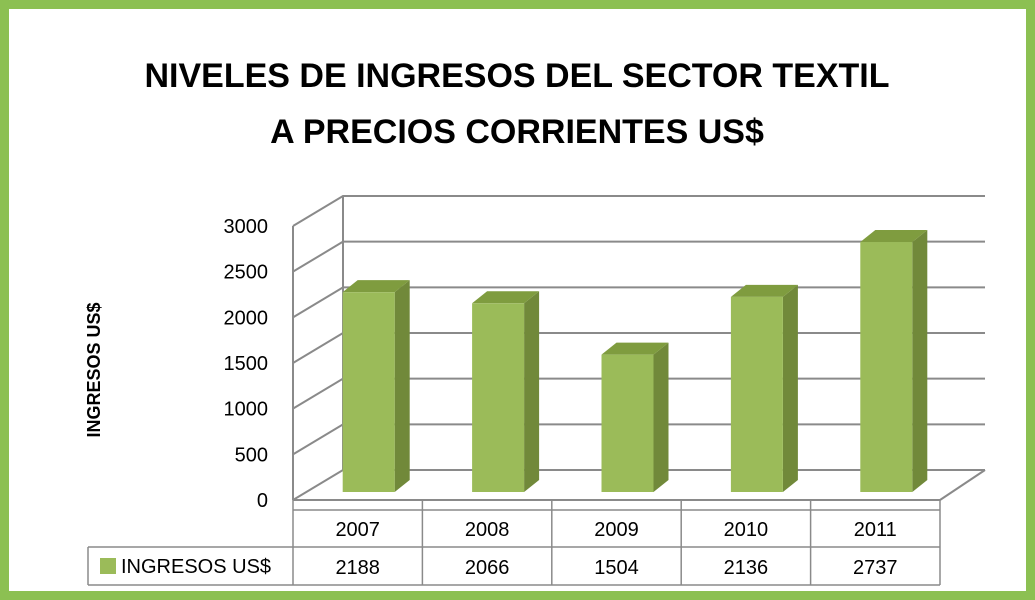  I want to click on x-tick-label: 2011, so click(875, 530).